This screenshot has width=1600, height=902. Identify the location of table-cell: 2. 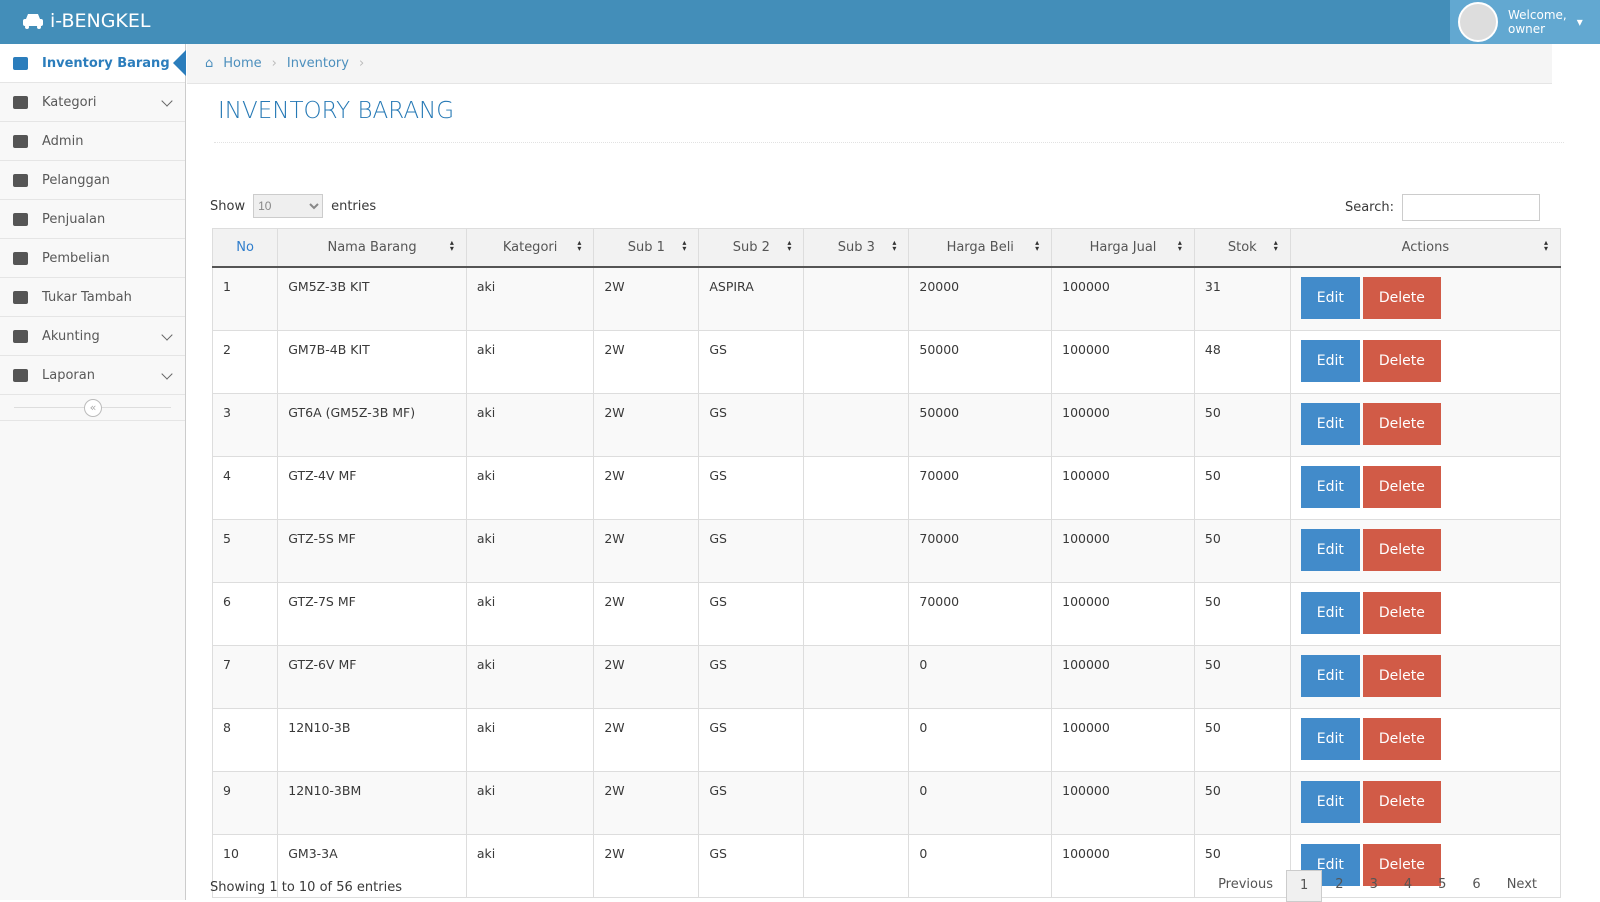
(245, 361).